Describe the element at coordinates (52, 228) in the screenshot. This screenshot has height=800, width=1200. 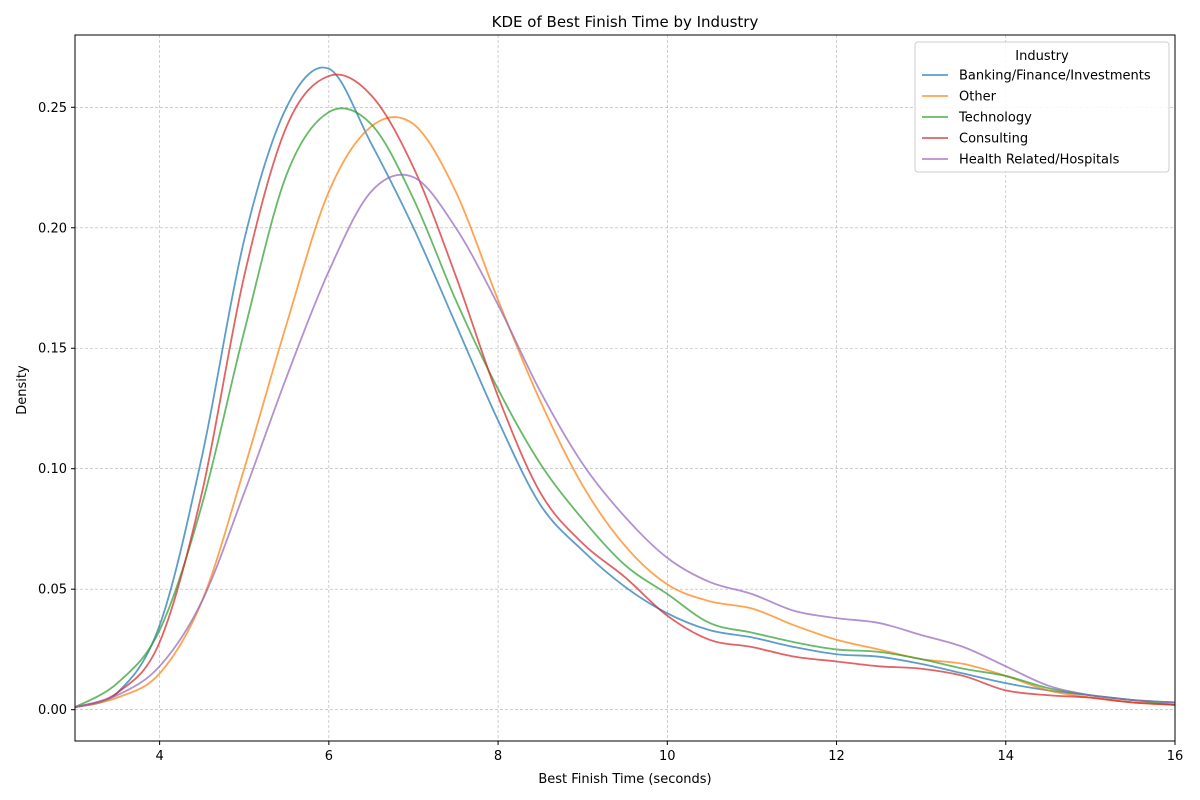
I see `y-tick-label: 0.20` at that location.